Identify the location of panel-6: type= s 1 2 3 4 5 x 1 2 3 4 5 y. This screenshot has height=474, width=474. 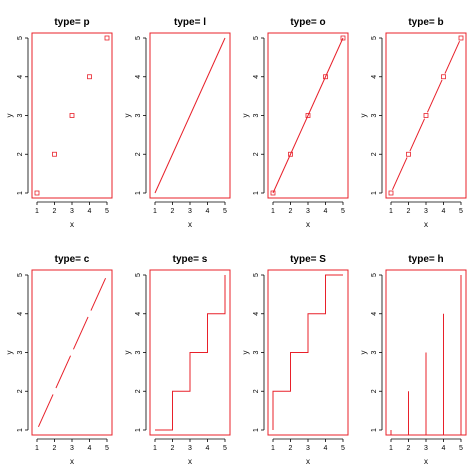
(177, 360).